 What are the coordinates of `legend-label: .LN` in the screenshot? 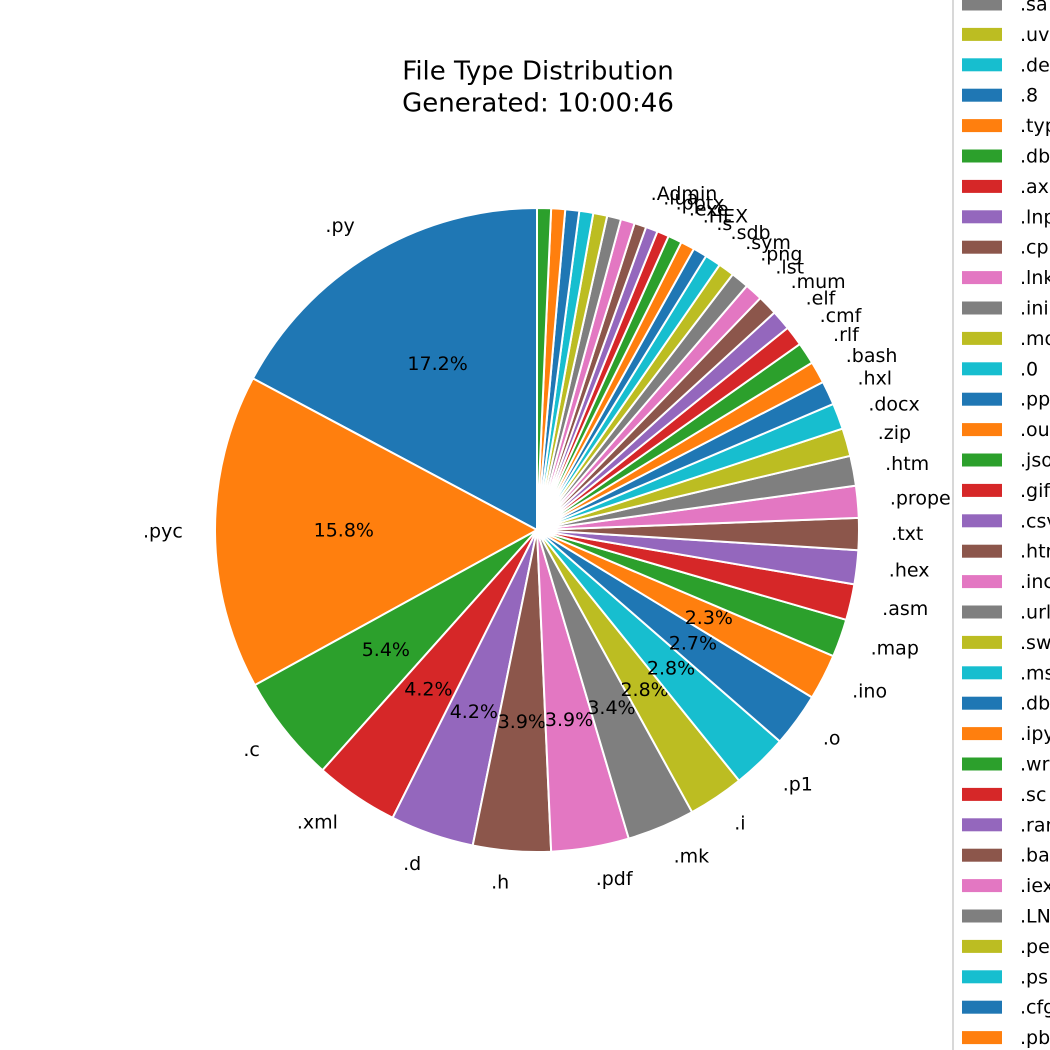 It's located at (1035, 917).